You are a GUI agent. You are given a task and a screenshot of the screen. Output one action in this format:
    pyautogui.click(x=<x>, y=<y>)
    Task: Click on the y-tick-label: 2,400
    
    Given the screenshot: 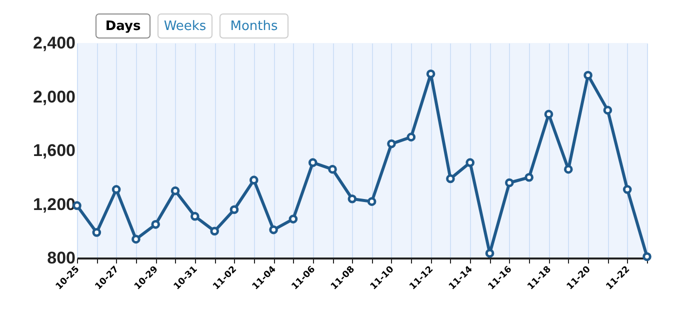 What is the action you would take?
    pyautogui.click(x=54, y=43)
    